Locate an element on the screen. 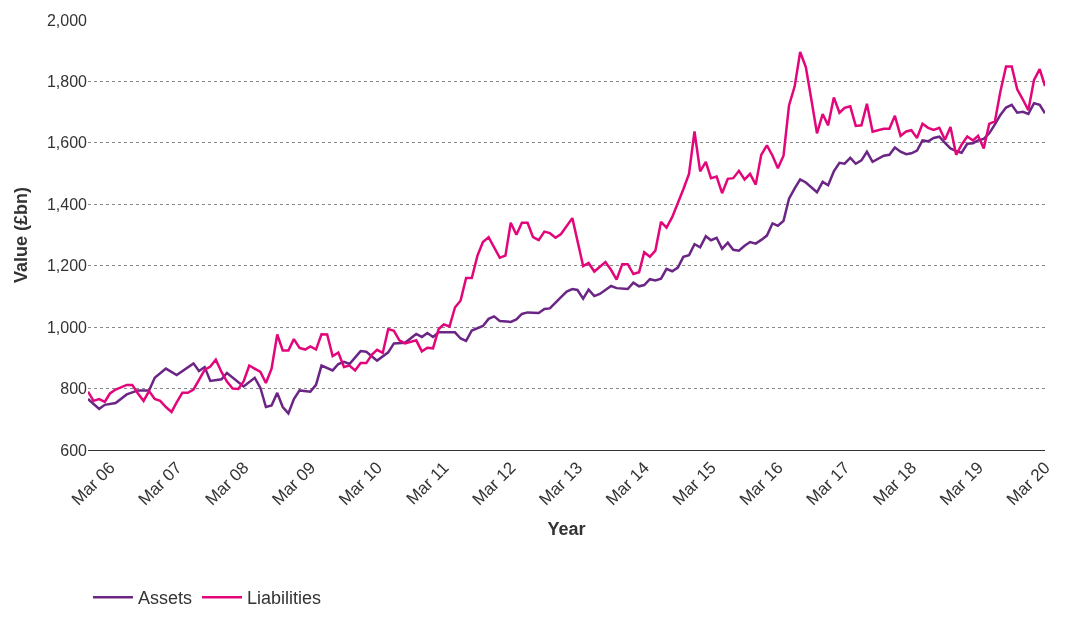  x-tick-label: Mar 13 is located at coordinates (561, 484).